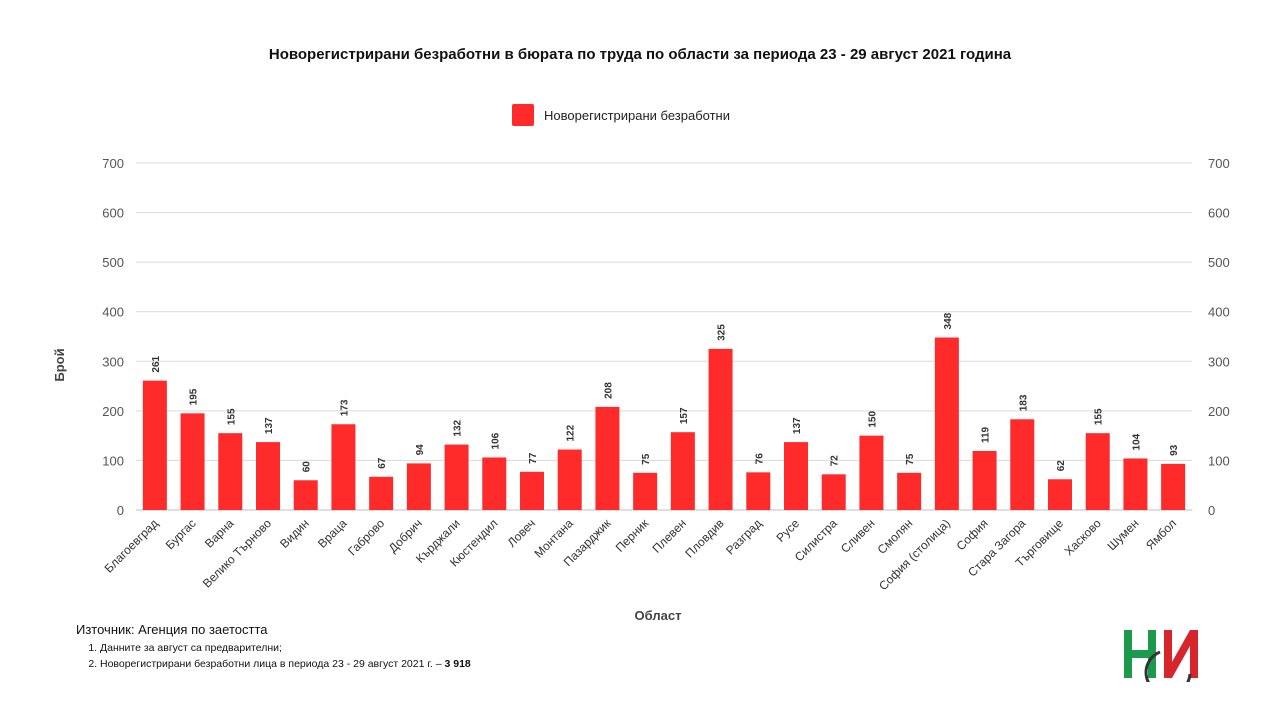 The height and width of the screenshot is (720, 1280). Describe the element at coordinates (59, 364) in the screenshot. I see `y-axis-title: Брой` at that location.